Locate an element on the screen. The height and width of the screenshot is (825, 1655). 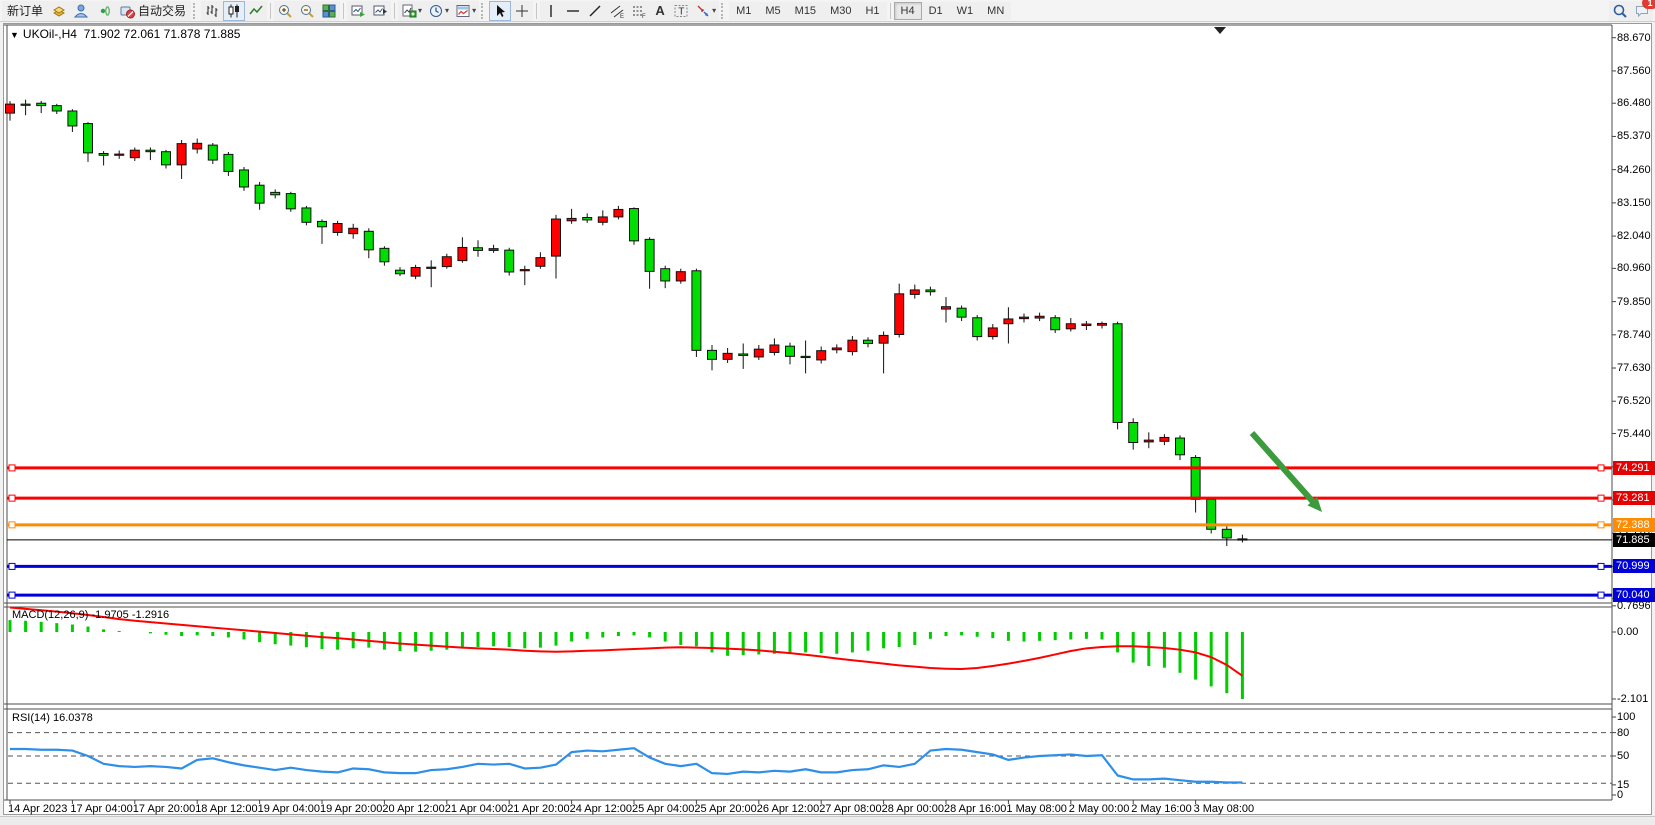
clock-icon is located at coordinates (436, 10).